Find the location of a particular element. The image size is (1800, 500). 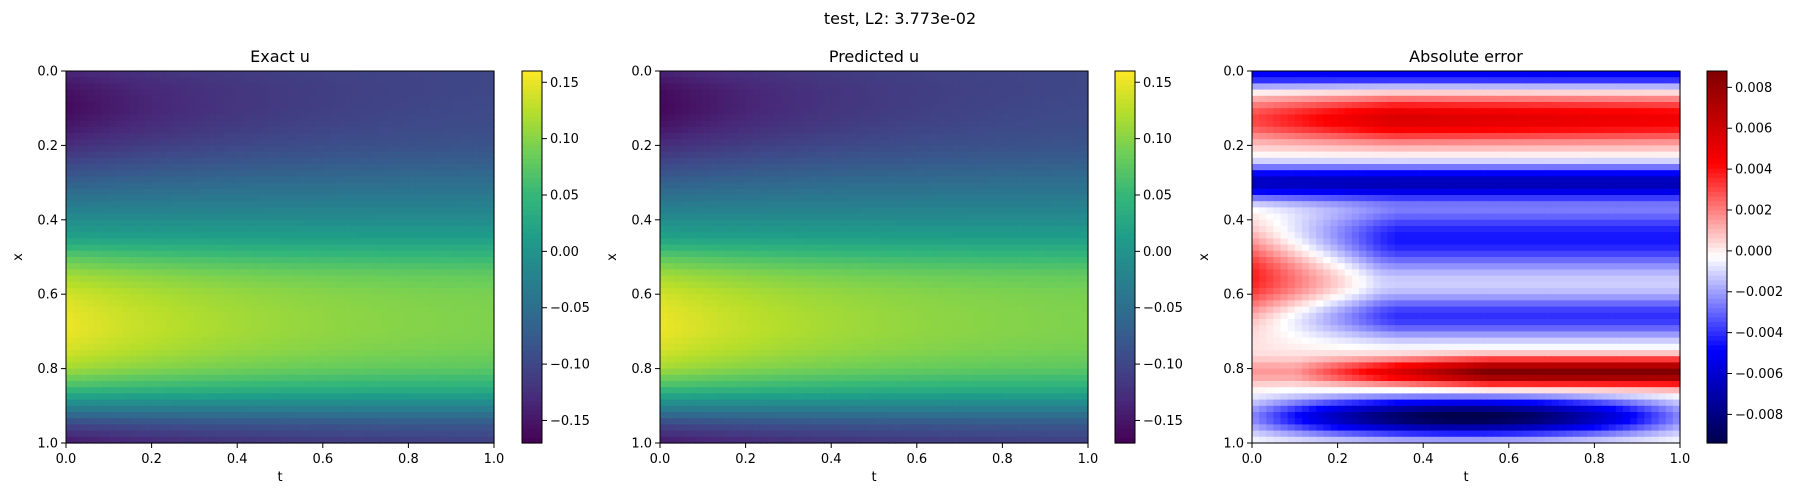

colorbar-segment is located at coordinates (532, 134).